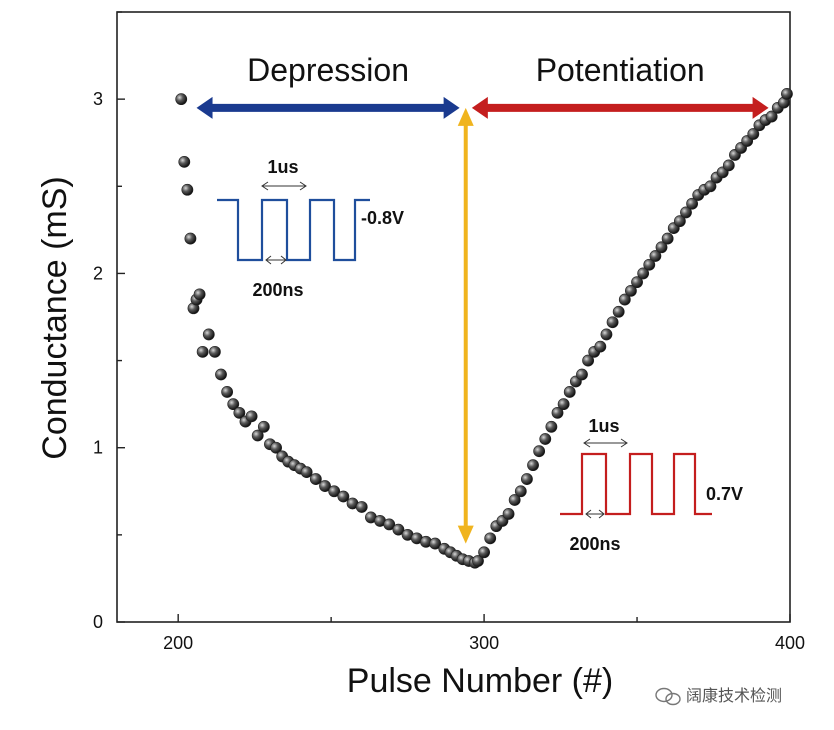  Describe the element at coordinates (636, 484) in the screenshot. I see `potentiation-pulse-waveform` at that location.